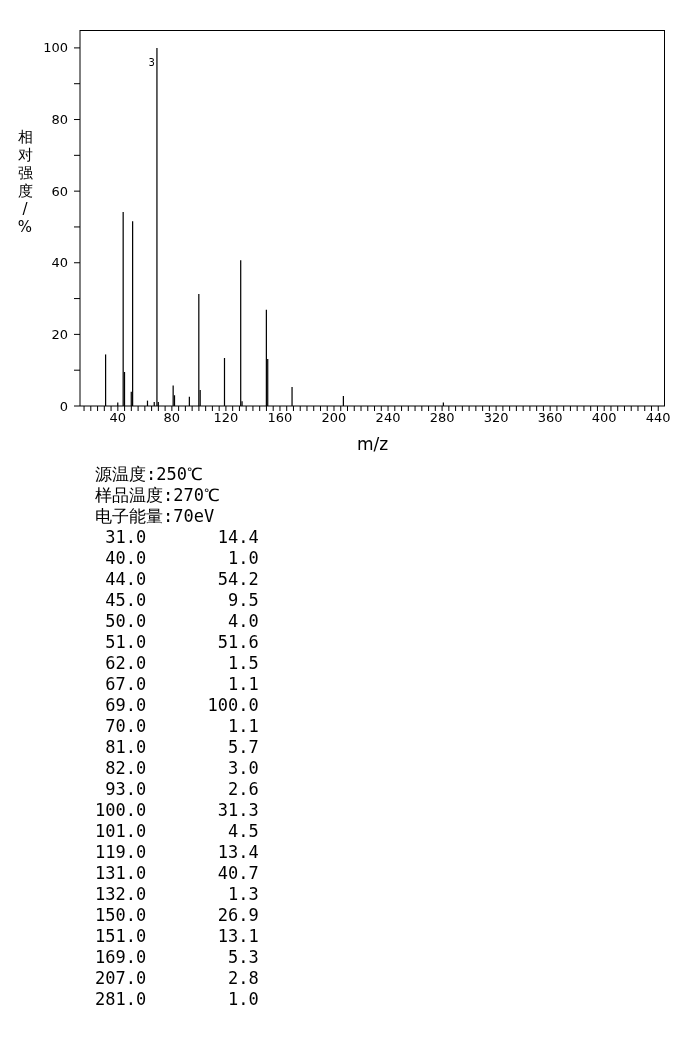  Describe the element at coordinates (59, 191) in the screenshot. I see `y-tick-label: 60` at that location.